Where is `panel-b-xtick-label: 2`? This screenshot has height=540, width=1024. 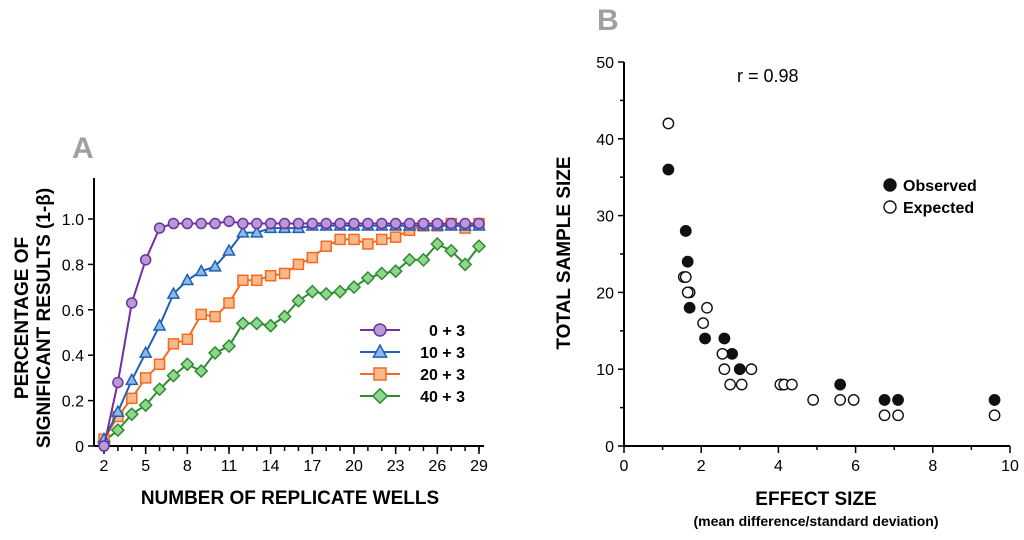
panel-b-xtick-label: 2 is located at coordinates (701, 466).